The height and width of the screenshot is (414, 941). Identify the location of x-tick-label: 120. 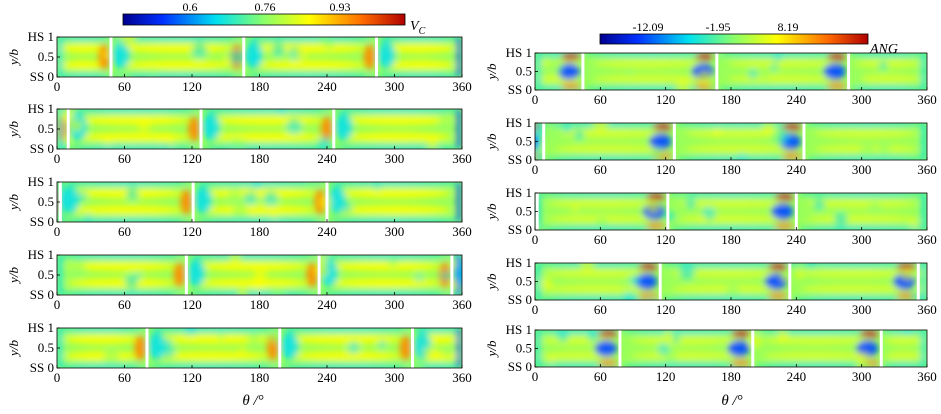
(192, 158).